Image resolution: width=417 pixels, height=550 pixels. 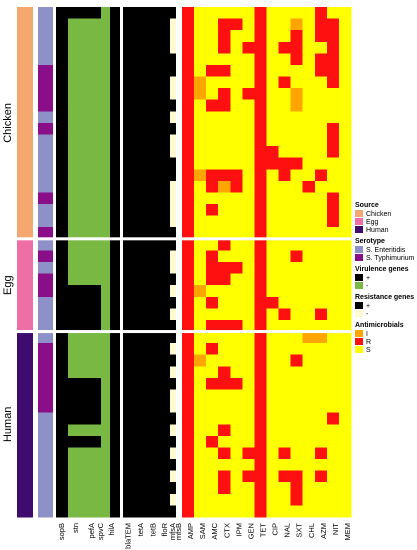 What do you see at coordinates (379, 325) in the screenshot?
I see `legend-title: Antimicrobials` at bounding box center [379, 325].